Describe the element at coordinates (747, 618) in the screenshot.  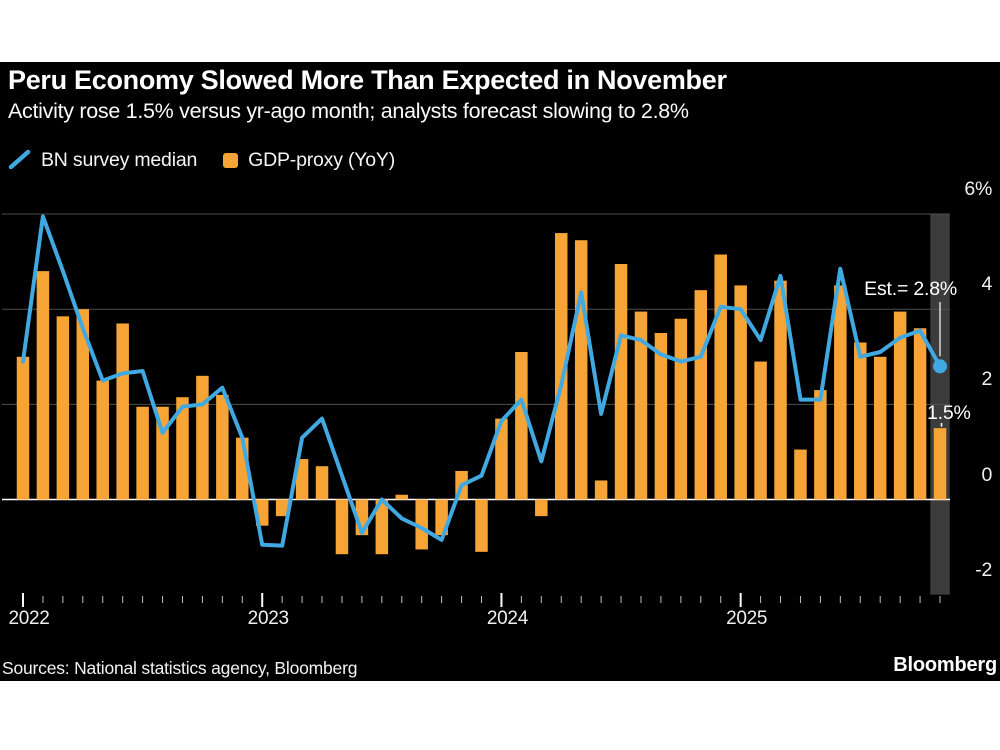
I see `x-axis-year-label: 2025` at that location.